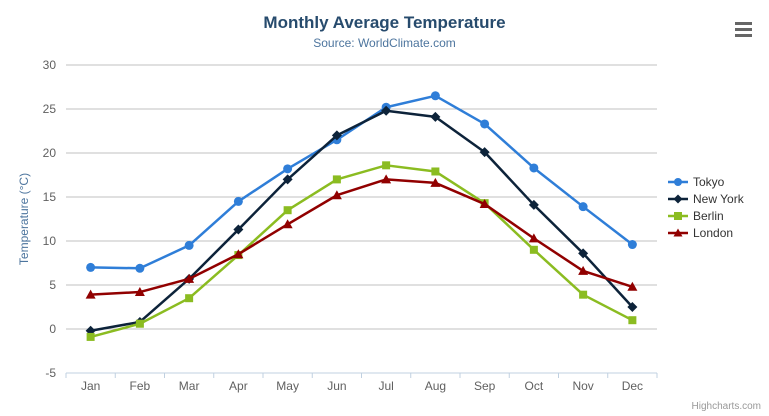 The image size is (769, 416). I want to click on x-axis-tick-label: Aug, so click(435, 386).